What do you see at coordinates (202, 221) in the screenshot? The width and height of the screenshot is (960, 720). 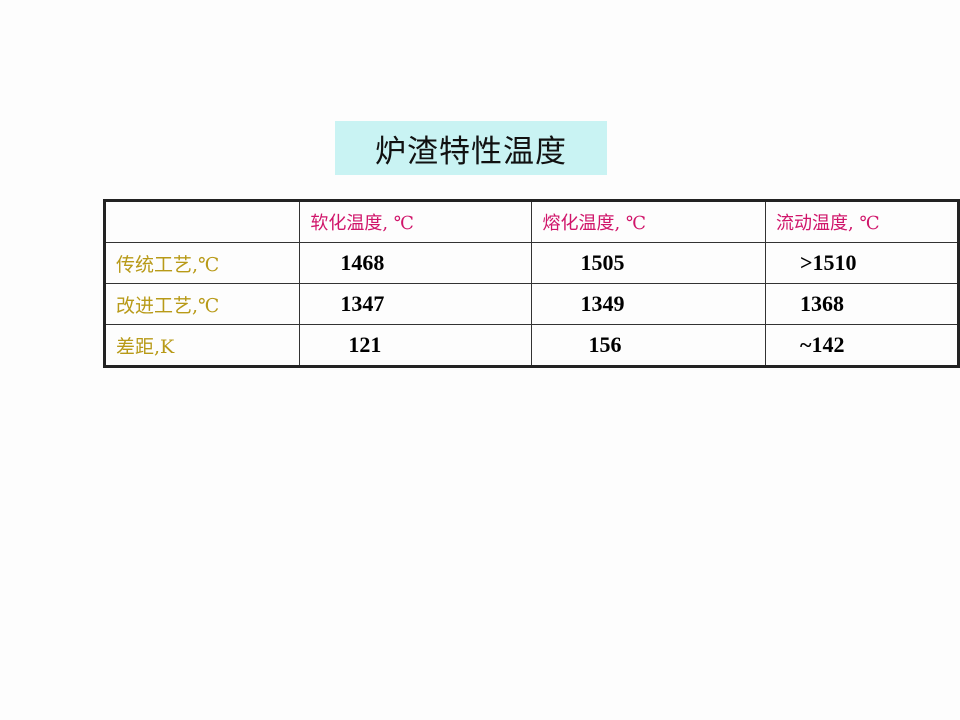 I see `header-empty-cell` at bounding box center [202, 221].